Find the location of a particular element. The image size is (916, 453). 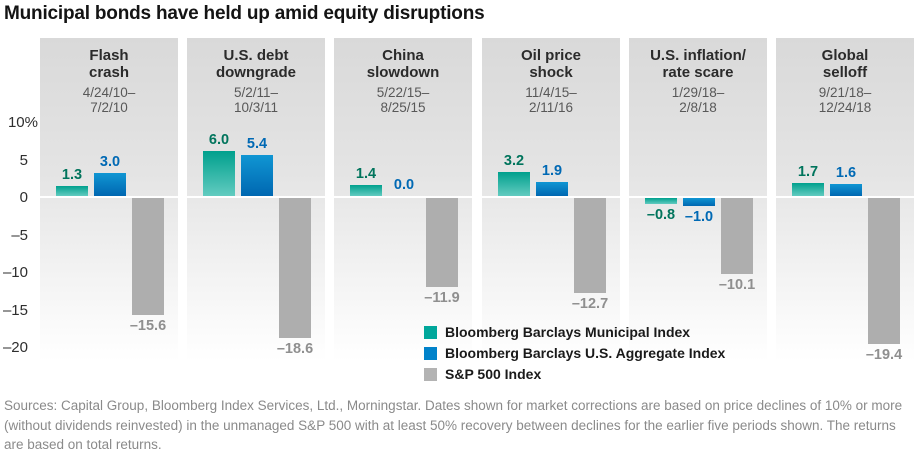

y-tick-label: 5 is located at coordinates (23, 160).